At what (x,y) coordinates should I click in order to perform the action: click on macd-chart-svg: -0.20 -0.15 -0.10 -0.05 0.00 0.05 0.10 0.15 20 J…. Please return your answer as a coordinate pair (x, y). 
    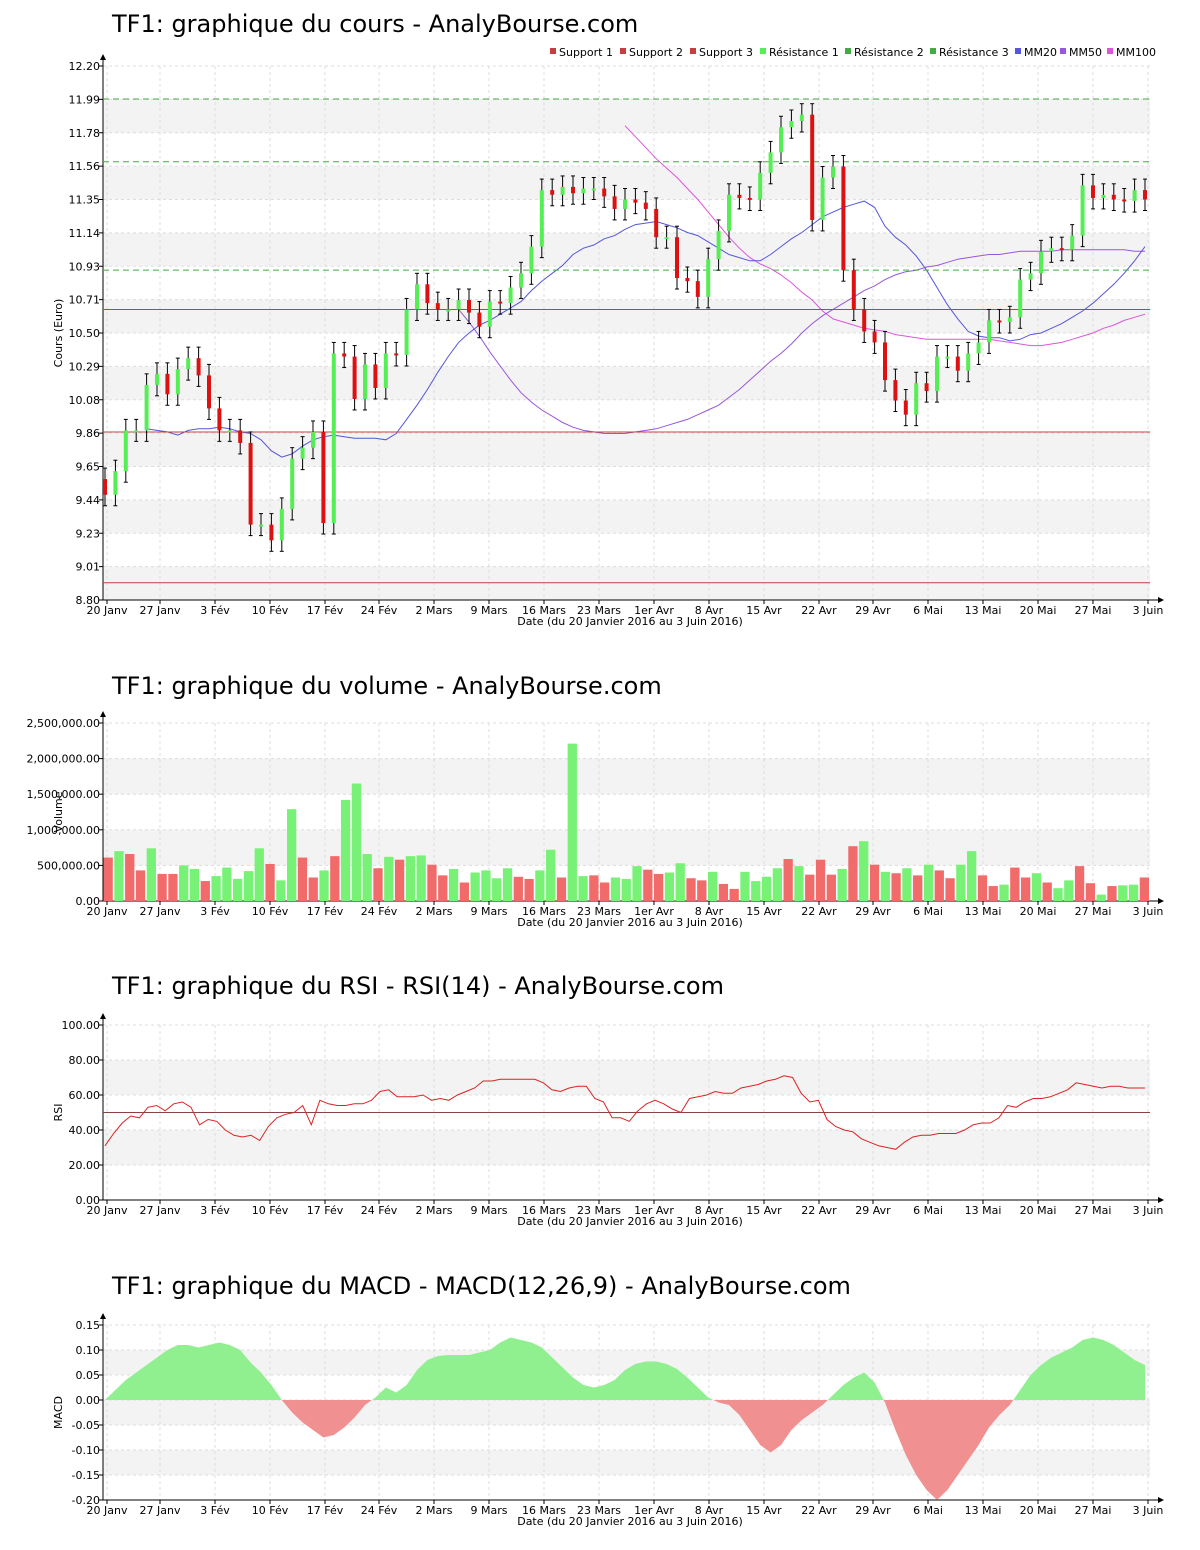
    Looking at the image, I should click on (608, 1420).